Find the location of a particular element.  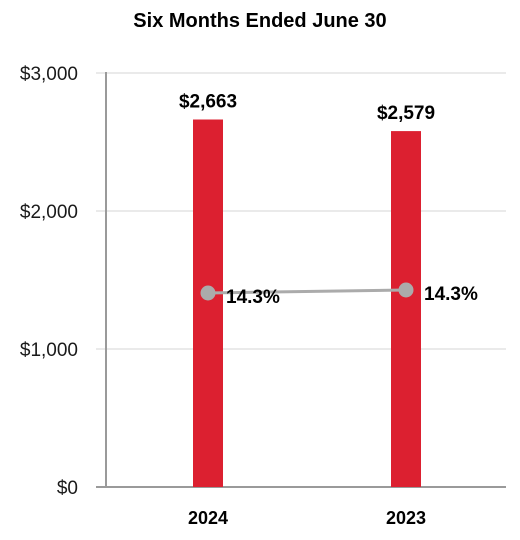

x-category-label: 2023 is located at coordinates (406, 518).